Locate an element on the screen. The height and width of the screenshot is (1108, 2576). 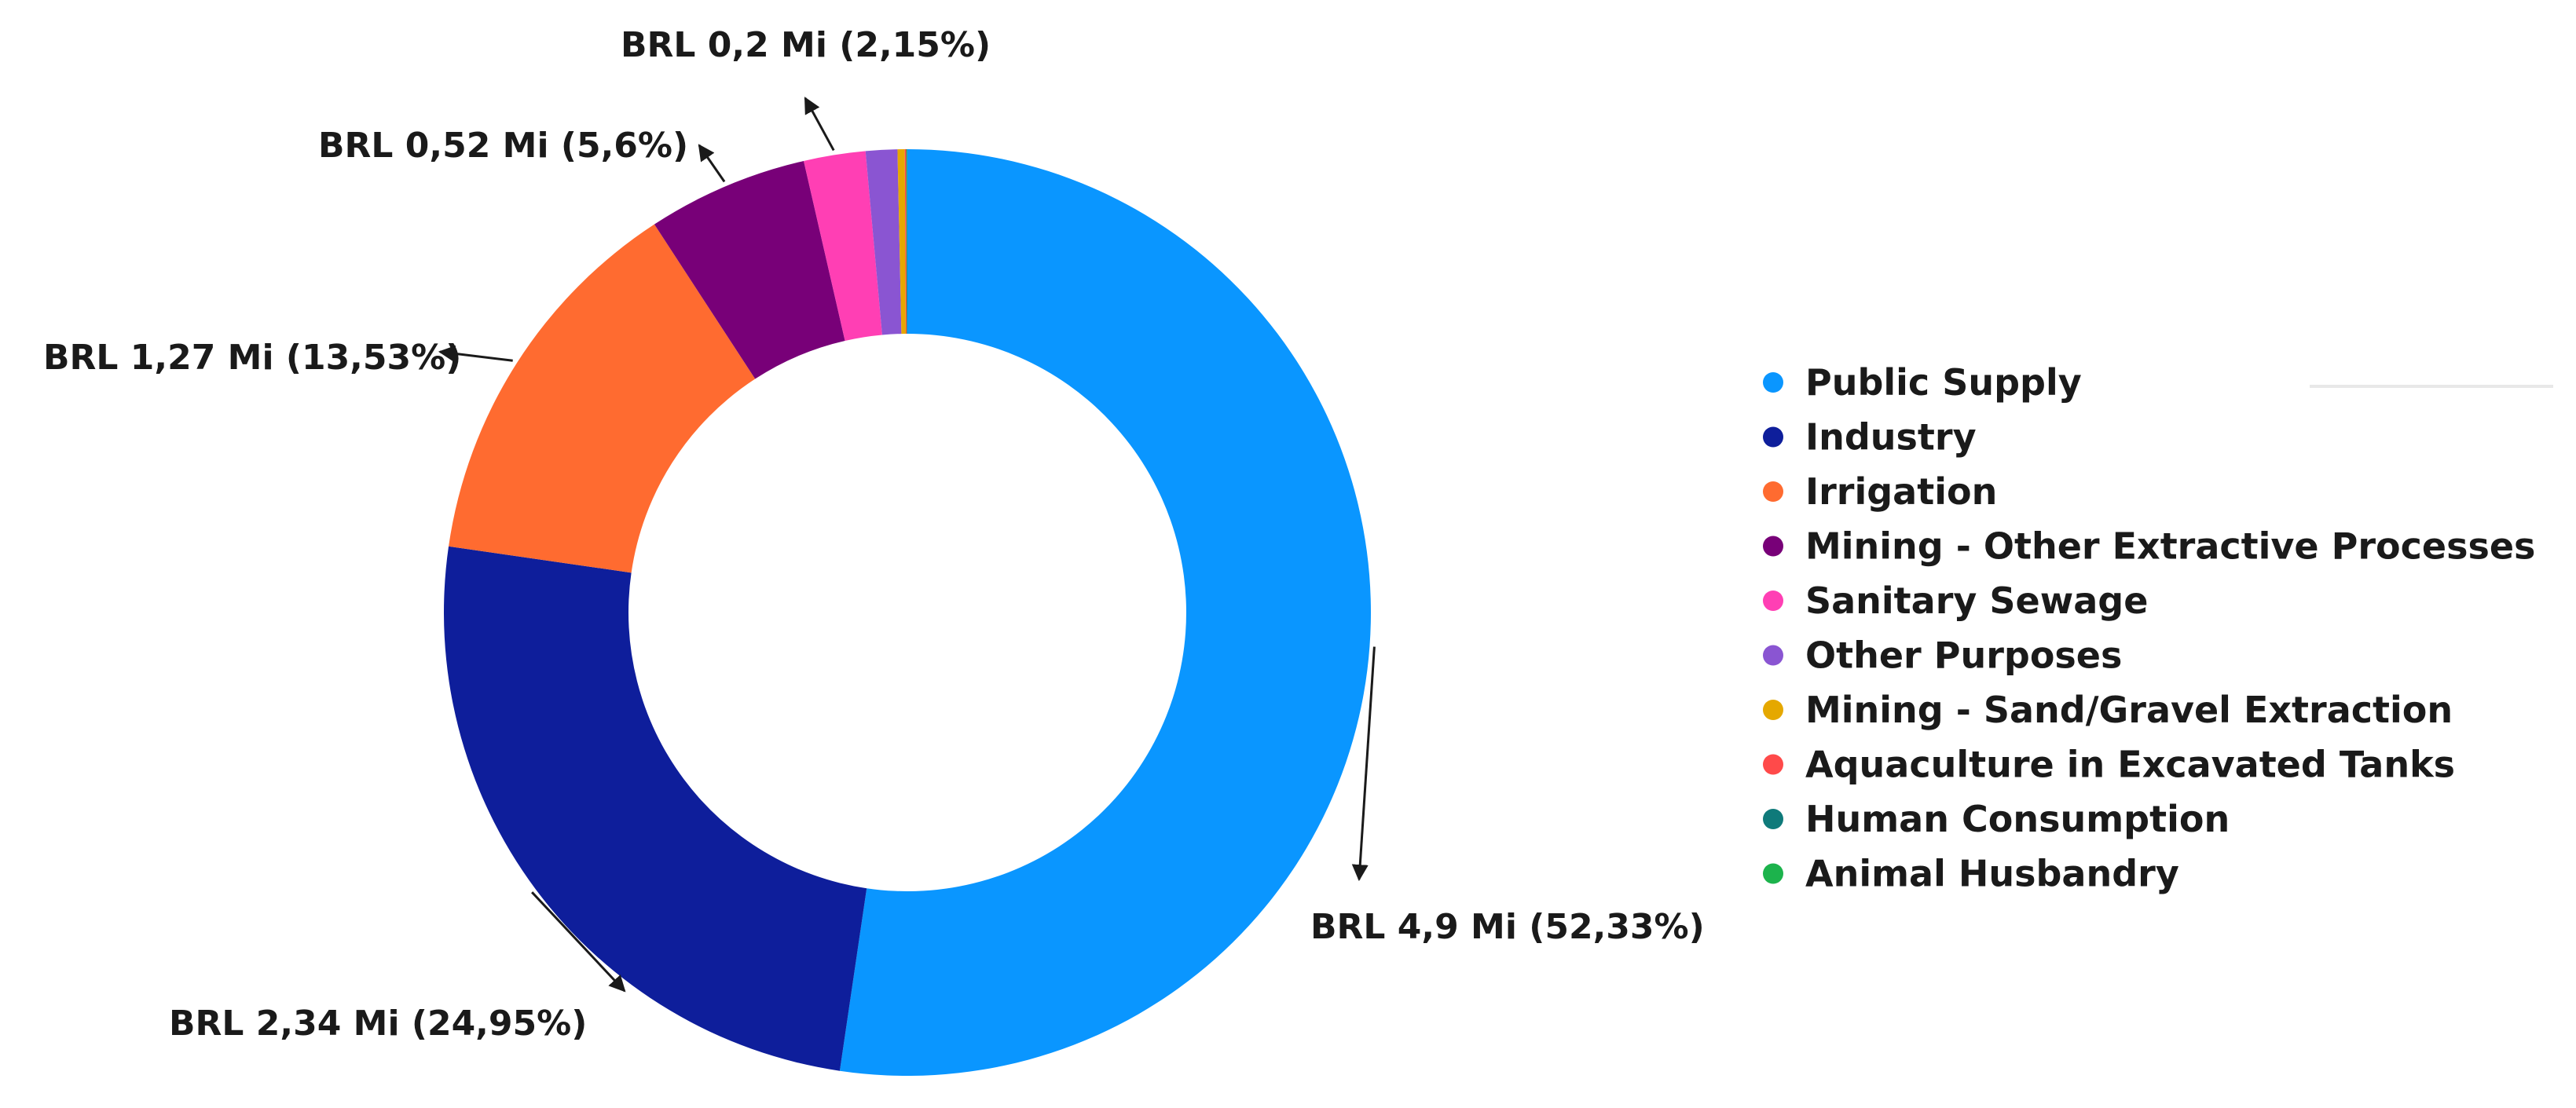
data-label-2: BRL 1,27 Mi (13,53%) is located at coordinates (252, 358).